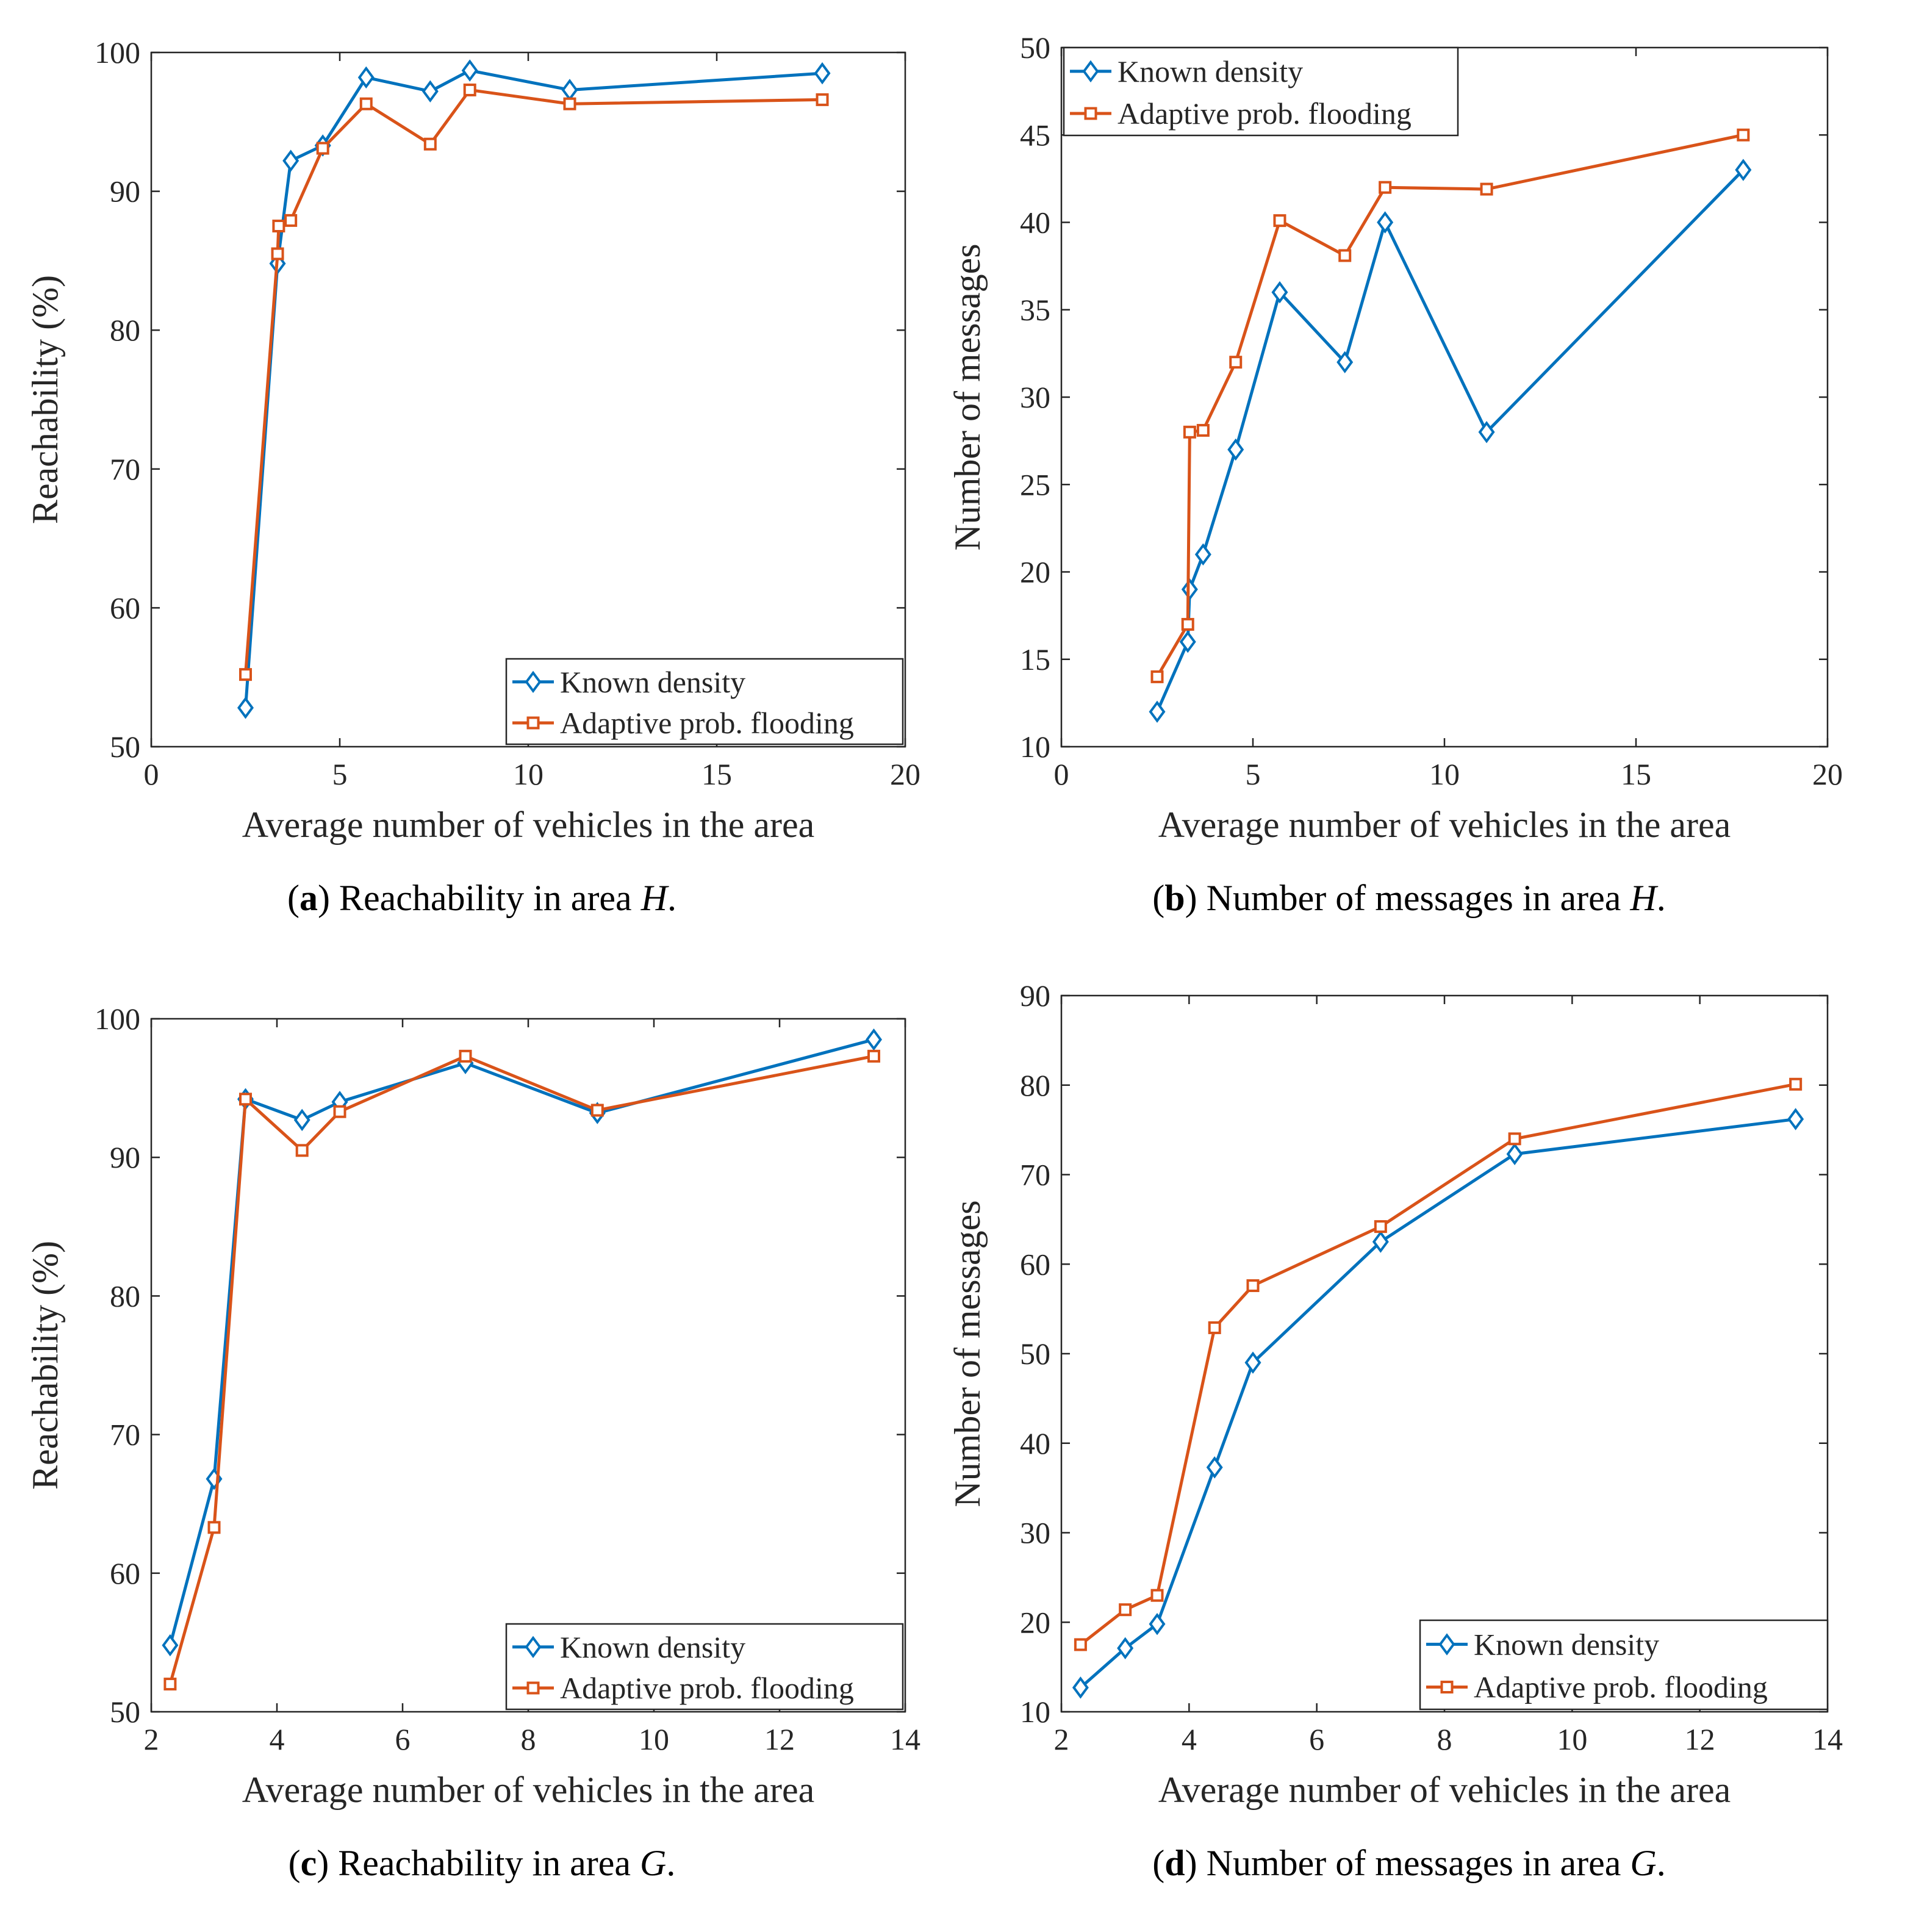  Describe the element at coordinates (151, 774) in the screenshot. I see `x-tick-label: 0` at that location.